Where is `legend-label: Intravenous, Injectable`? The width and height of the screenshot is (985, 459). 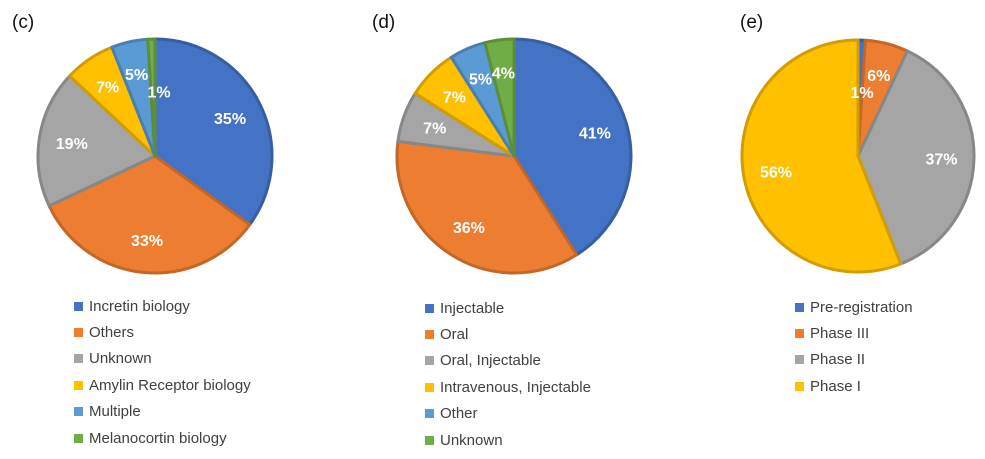 legend-label: Intravenous, Injectable is located at coordinates (515, 387).